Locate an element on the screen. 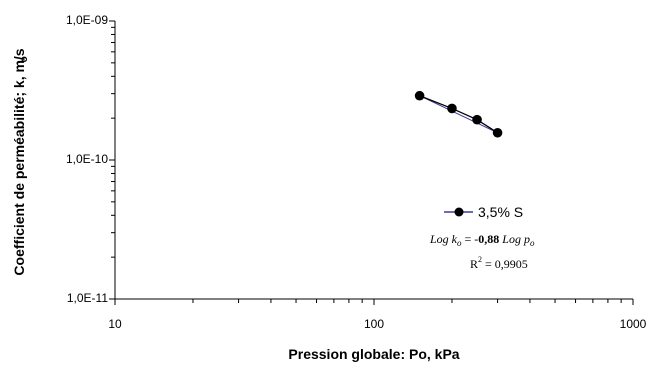  legend-label: 3,5% S is located at coordinates (500, 212).